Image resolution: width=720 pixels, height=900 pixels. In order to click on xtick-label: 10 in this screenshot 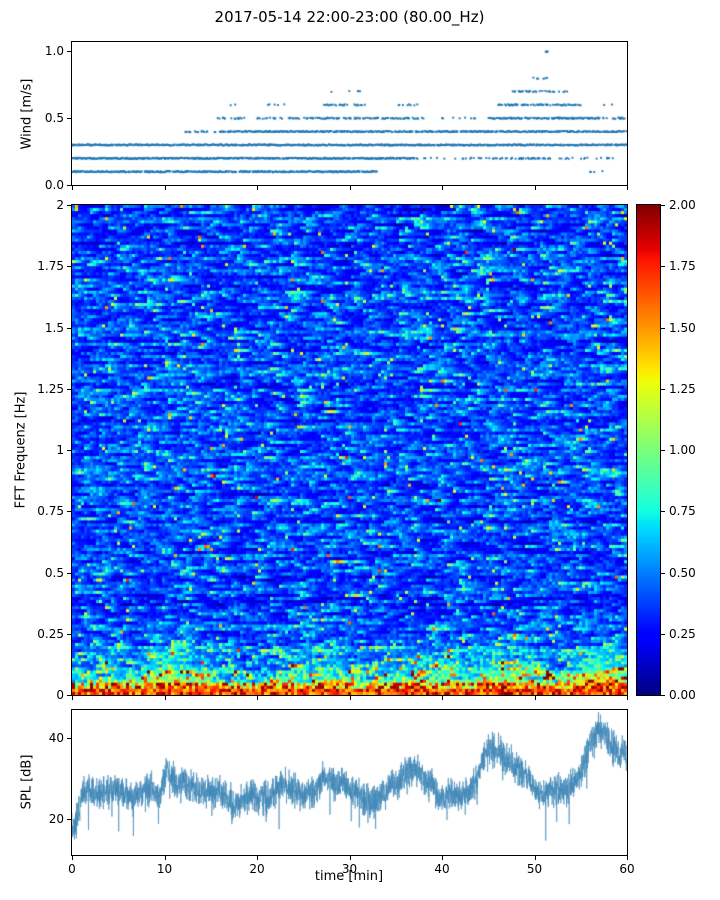, I will do `click(164, 869)`.